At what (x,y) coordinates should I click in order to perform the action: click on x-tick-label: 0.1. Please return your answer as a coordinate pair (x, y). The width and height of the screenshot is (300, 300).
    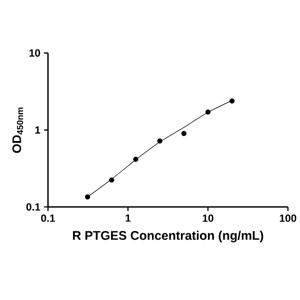
    Looking at the image, I should click on (48, 218).